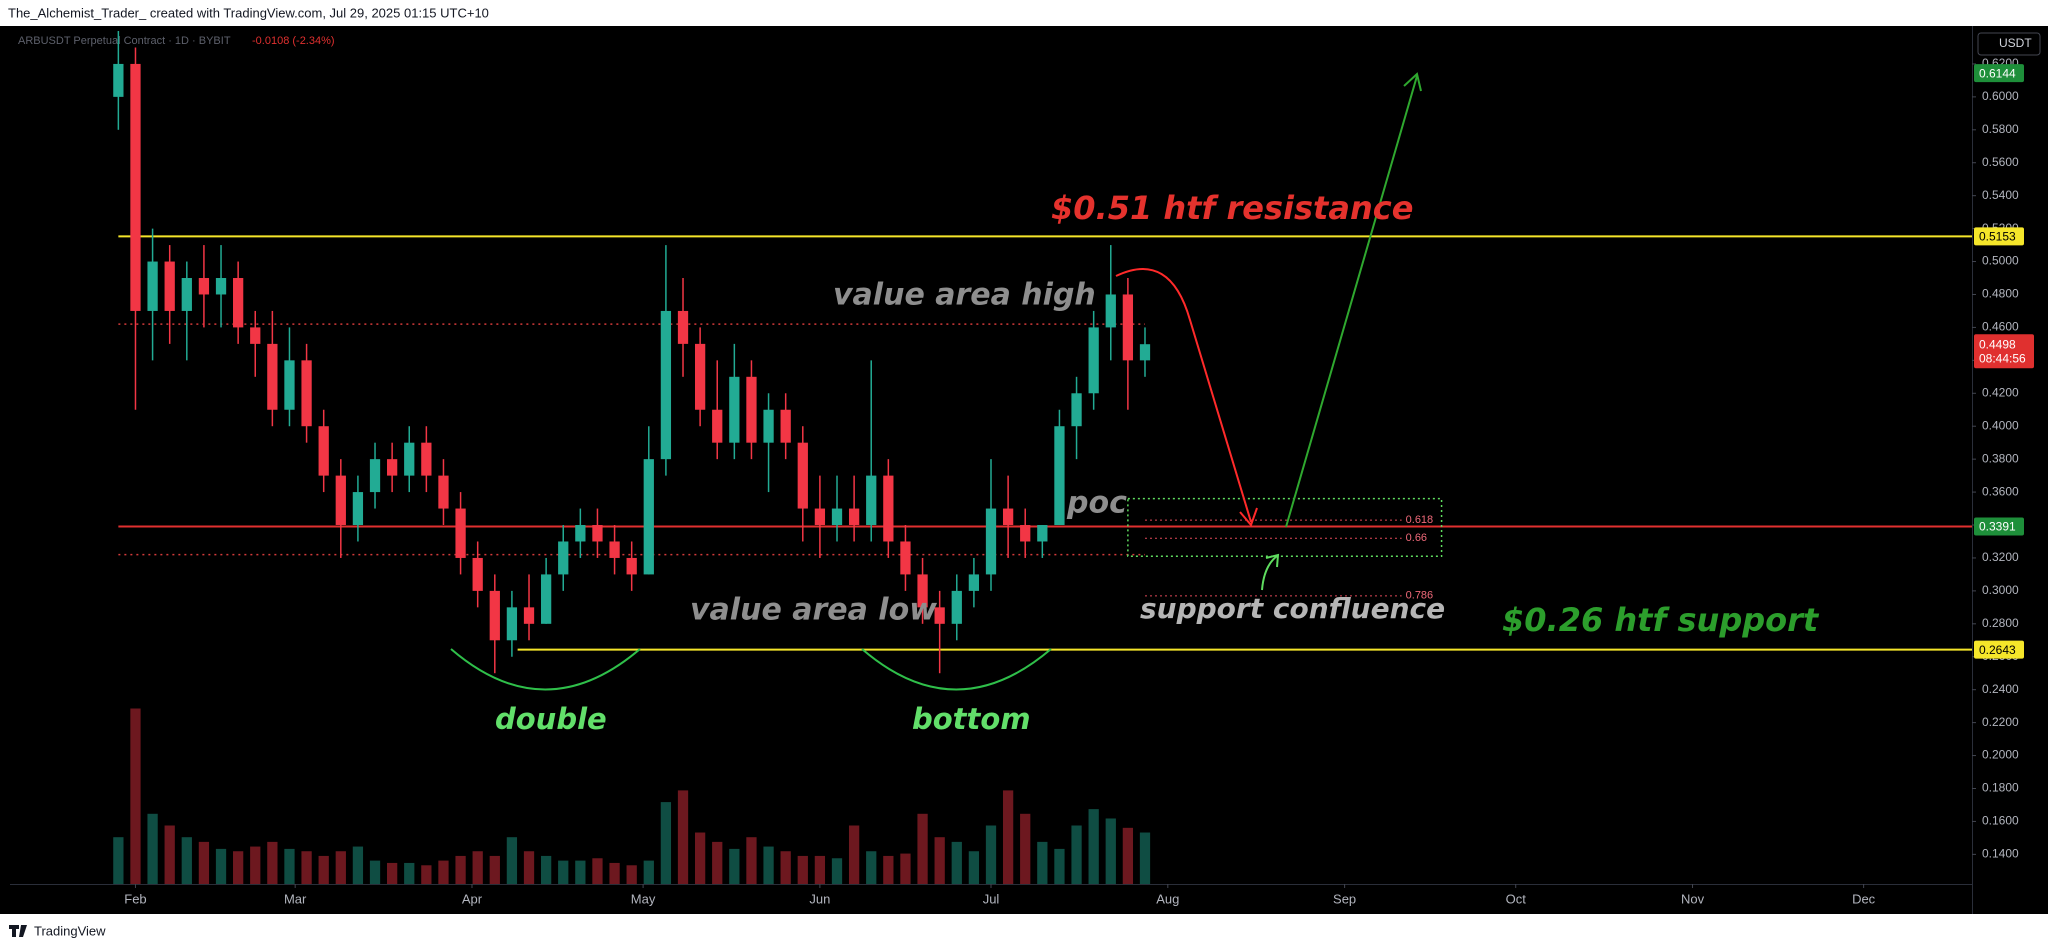 Image resolution: width=2048 pixels, height=949 pixels. I want to click on y-tick-label: 0.4000, so click(2000, 425).